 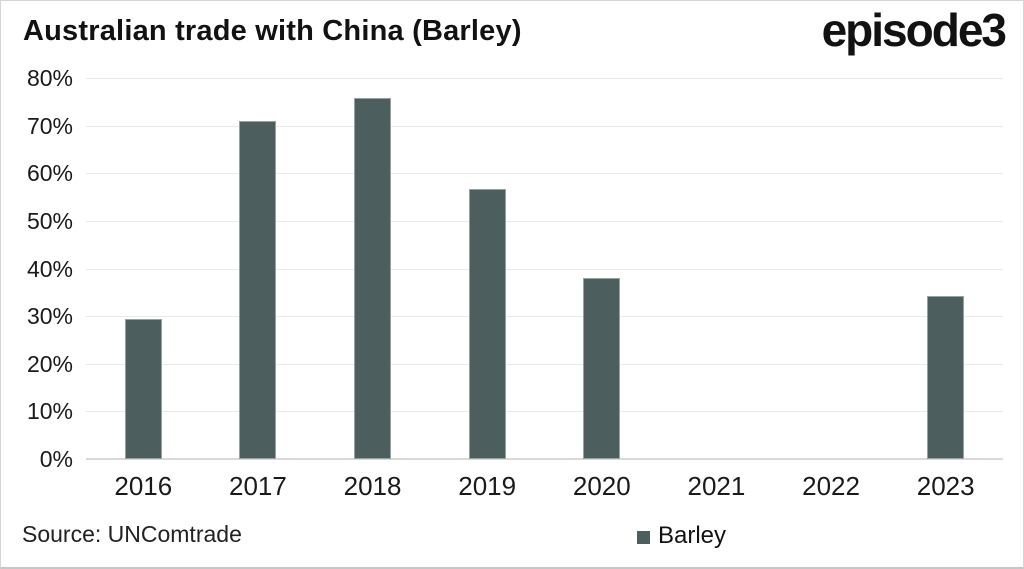 What do you see at coordinates (945, 486) in the screenshot?
I see `x-tick-label-2023: 2023` at bounding box center [945, 486].